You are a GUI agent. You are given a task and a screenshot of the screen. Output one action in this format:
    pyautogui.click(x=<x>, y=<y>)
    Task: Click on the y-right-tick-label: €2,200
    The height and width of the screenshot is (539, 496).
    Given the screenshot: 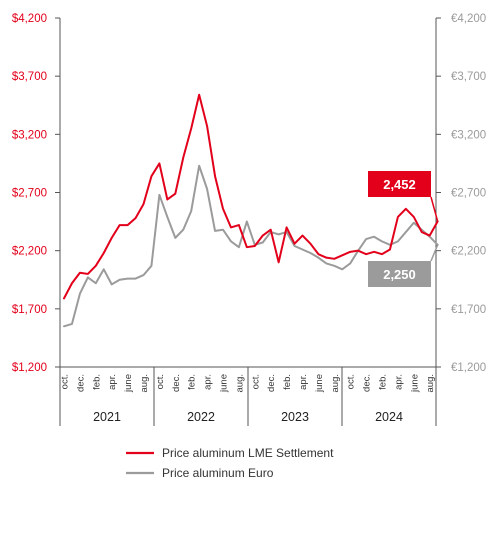 What is the action you would take?
    pyautogui.click(x=468, y=252)
    